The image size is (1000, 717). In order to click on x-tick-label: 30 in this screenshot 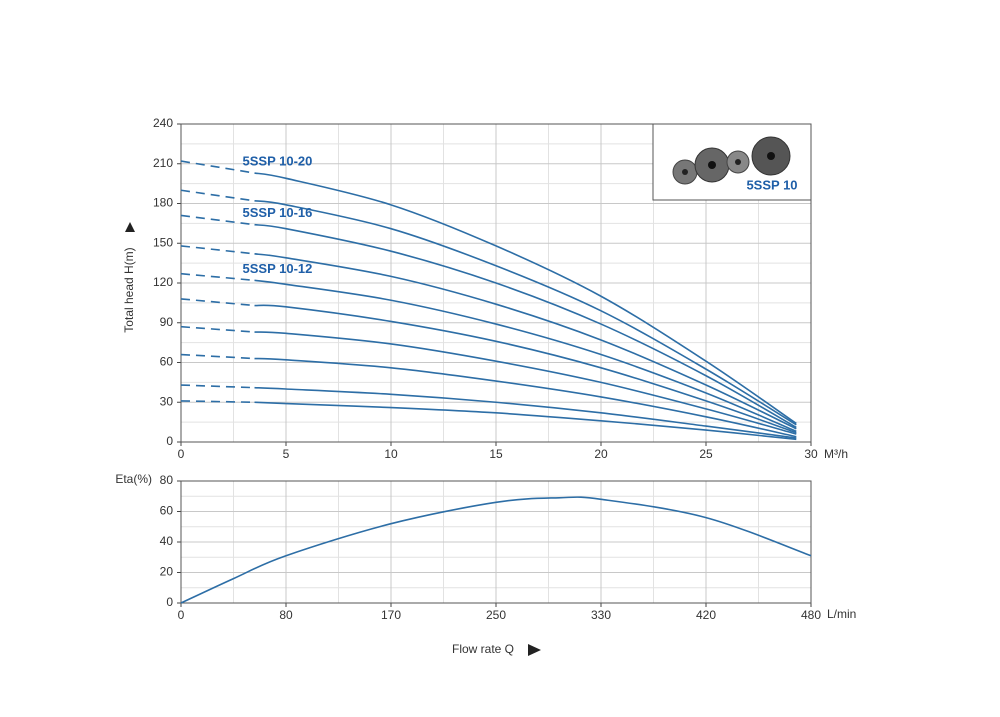, I will do `click(811, 454)`.